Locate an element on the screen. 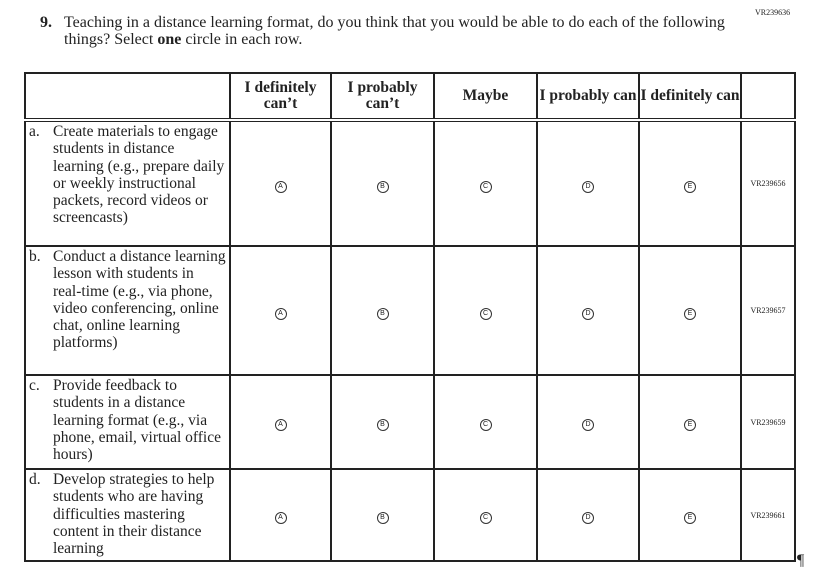 The height and width of the screenshot is (577, 825). question-text-bold: one is located at coordinates (169, 39).